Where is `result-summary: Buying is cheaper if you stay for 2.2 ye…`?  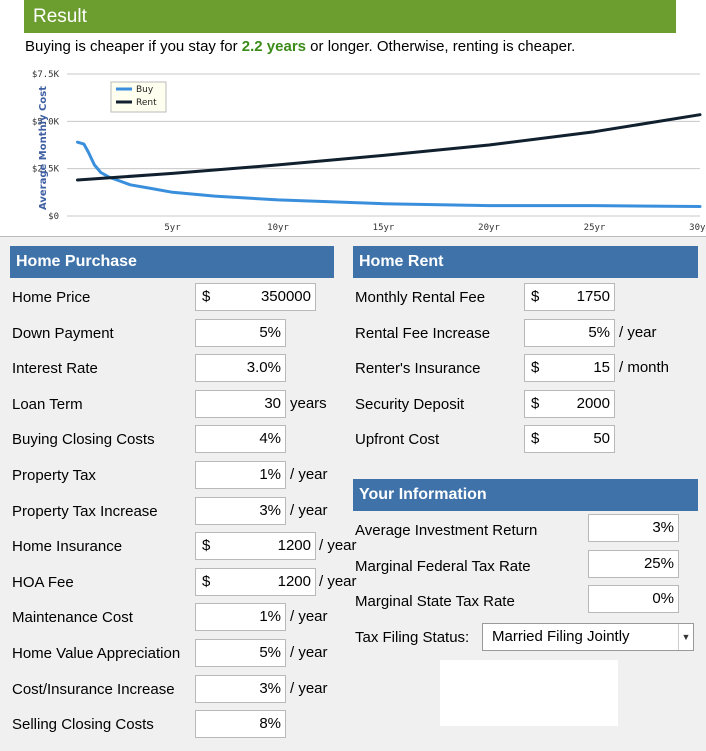 result-summary: Buying is cheaper if you stay for 2.2 ye… is located at coordinates (300, 46).